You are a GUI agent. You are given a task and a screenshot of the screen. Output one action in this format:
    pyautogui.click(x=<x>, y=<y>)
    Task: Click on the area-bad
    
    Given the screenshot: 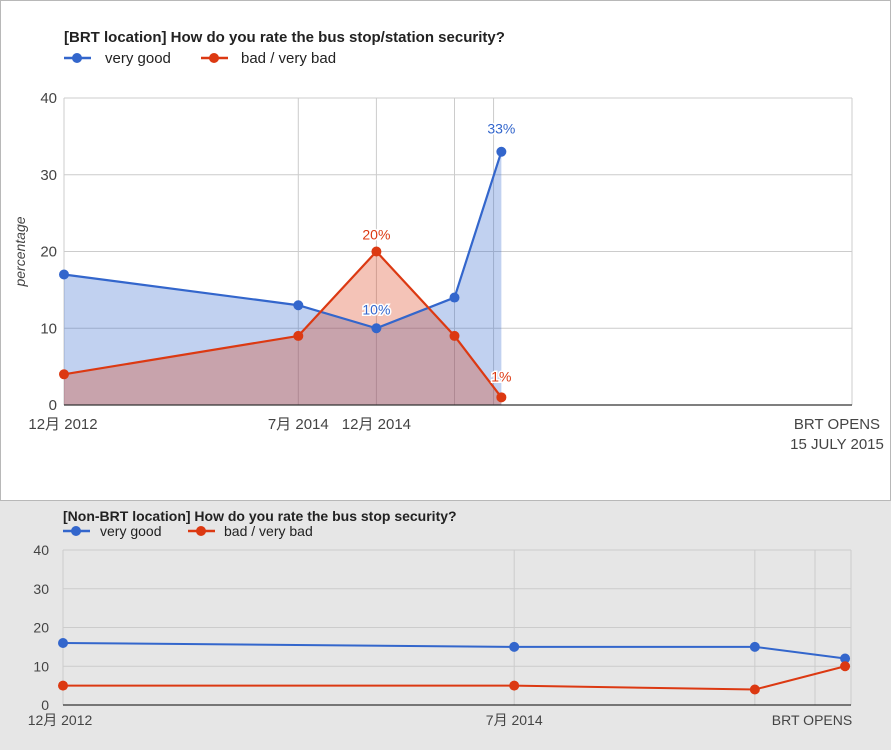 What is the action you would take?
    pyautogui.click(x=283, y=328)
    